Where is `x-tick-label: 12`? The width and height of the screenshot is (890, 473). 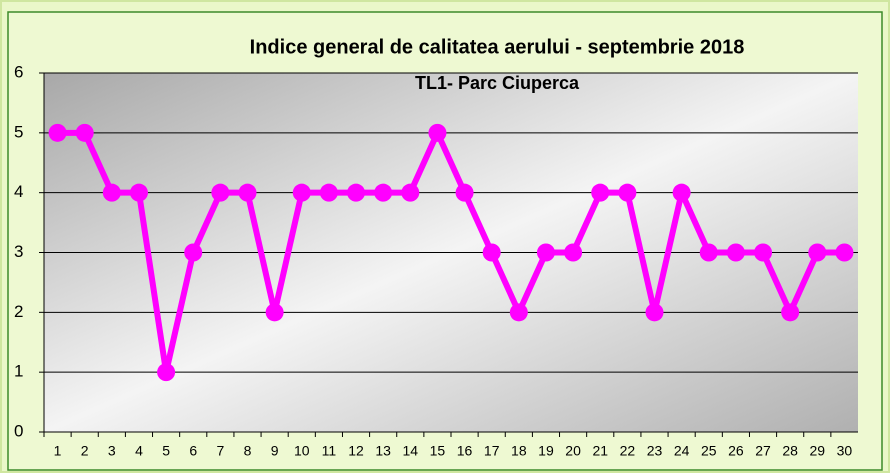 x-tick-label: 12 is located at coordinates (356, 451).